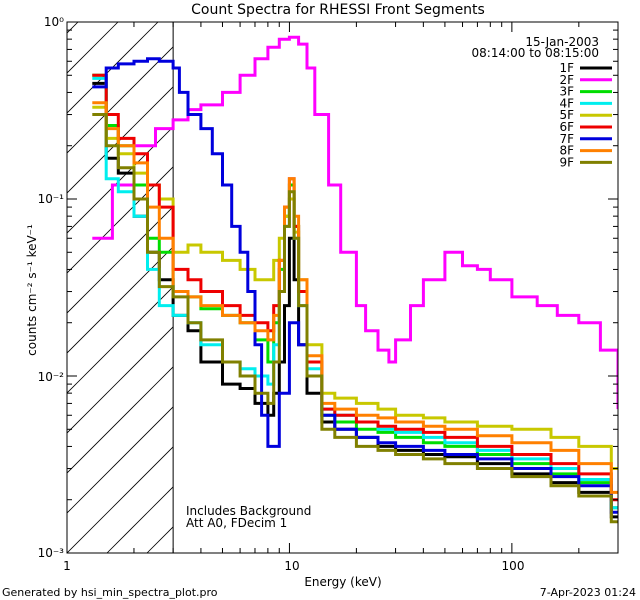 This screenshot has height=600, width=640. Describe the element at coordinates (566, 92) in the screenshot. I see `legend-label-3F: 3F` at that location.